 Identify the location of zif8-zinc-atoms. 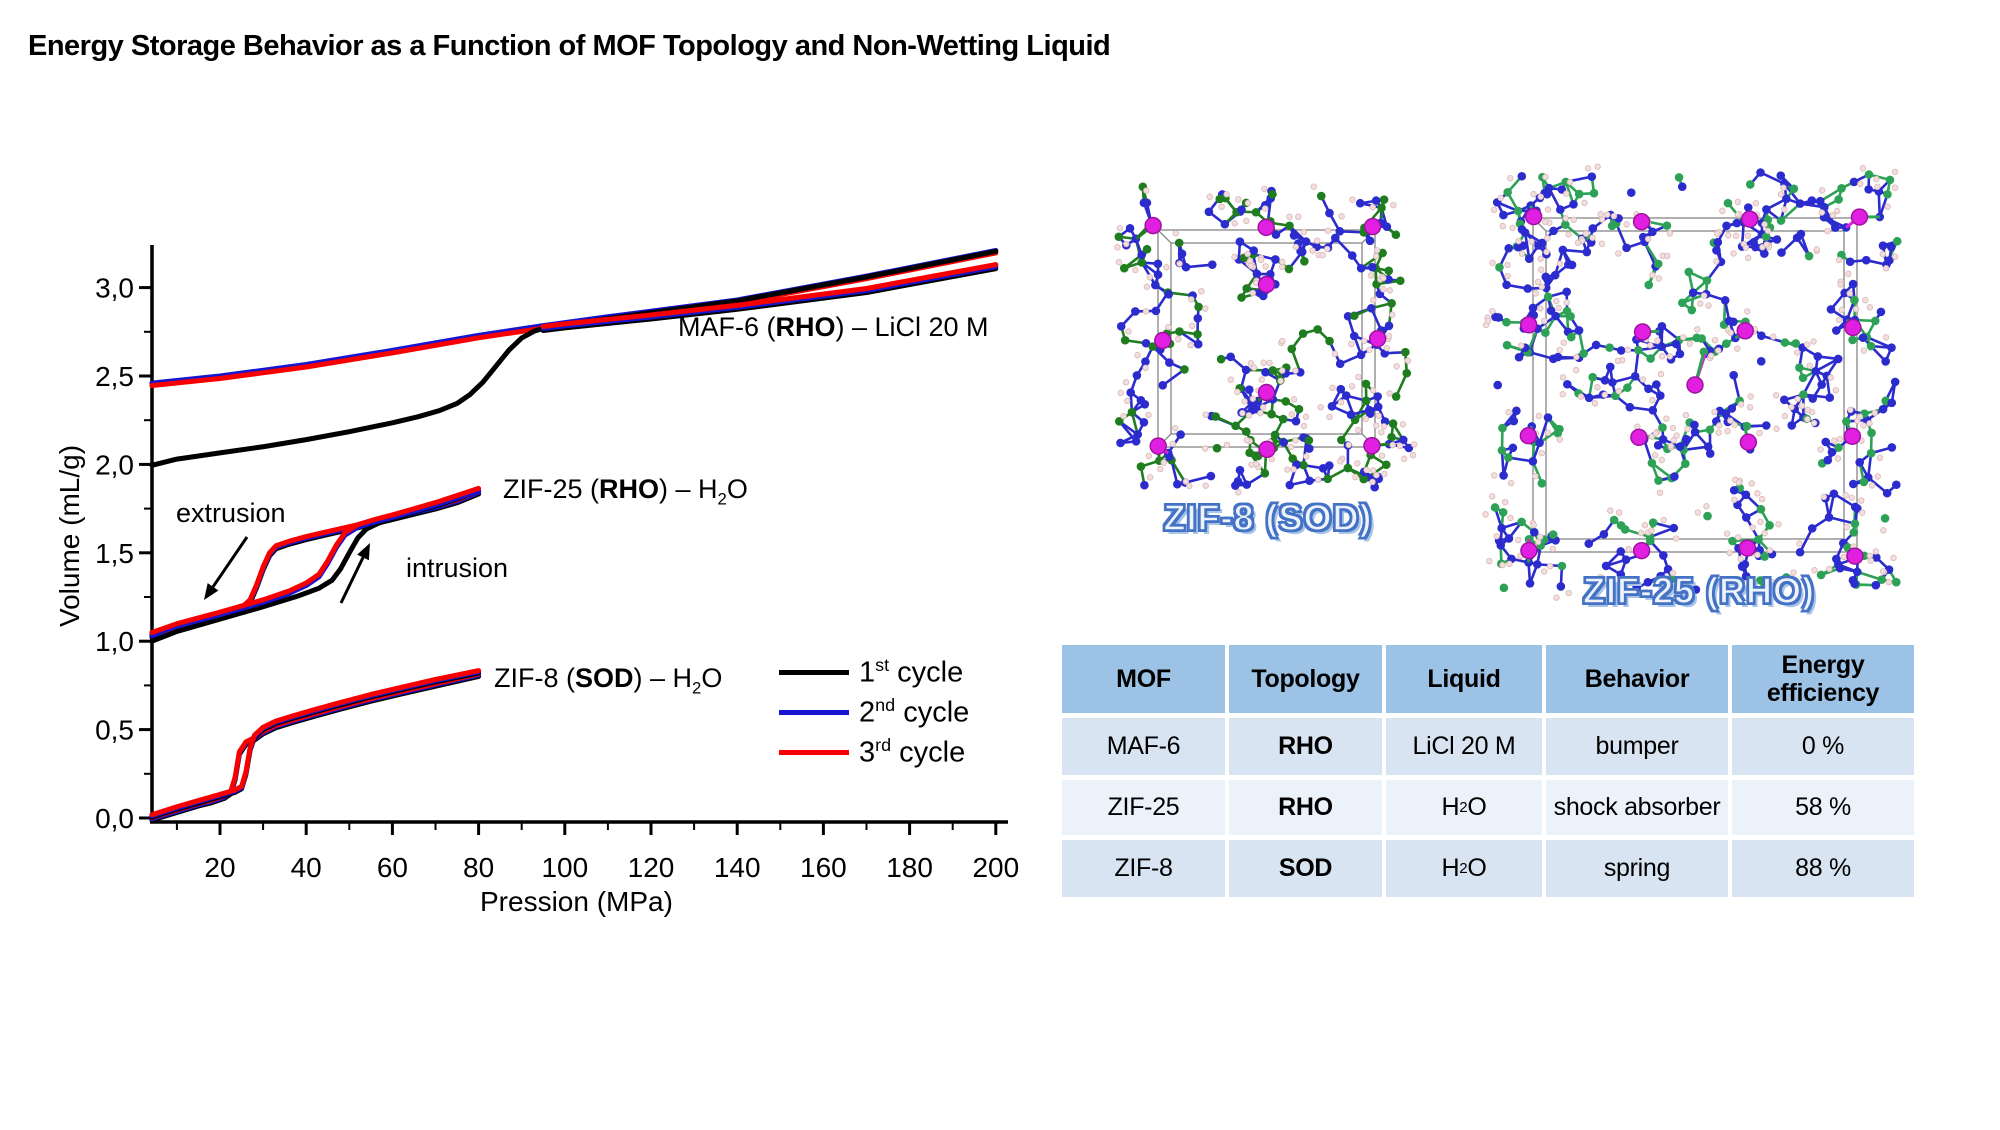
(1262, 338).